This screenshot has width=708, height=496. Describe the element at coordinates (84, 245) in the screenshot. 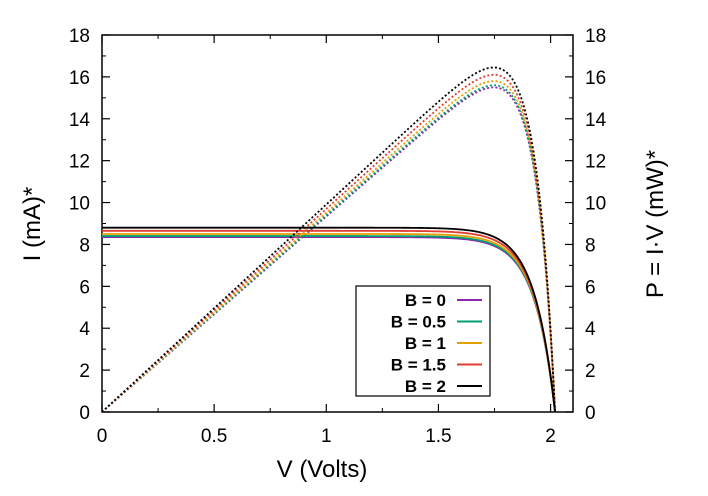

I see `y-tick-label: 8` at that location.